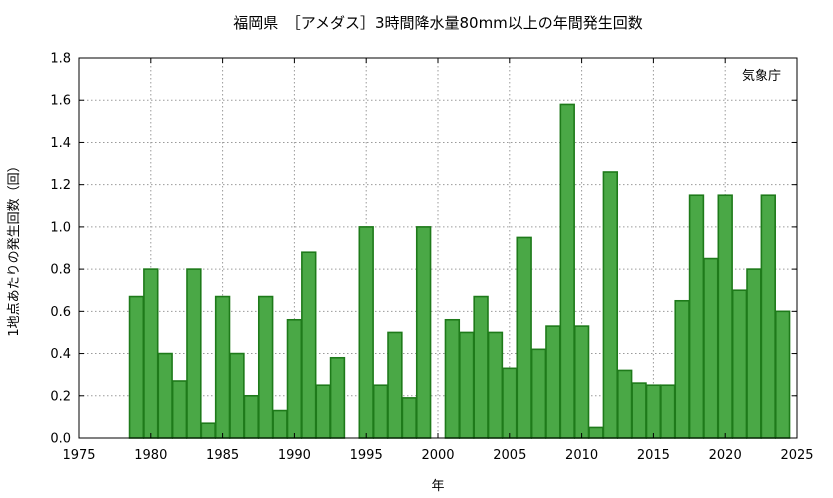  Describe the element at coordinates (337, 397) in the screenshot. I see `bar-1993` at that location.